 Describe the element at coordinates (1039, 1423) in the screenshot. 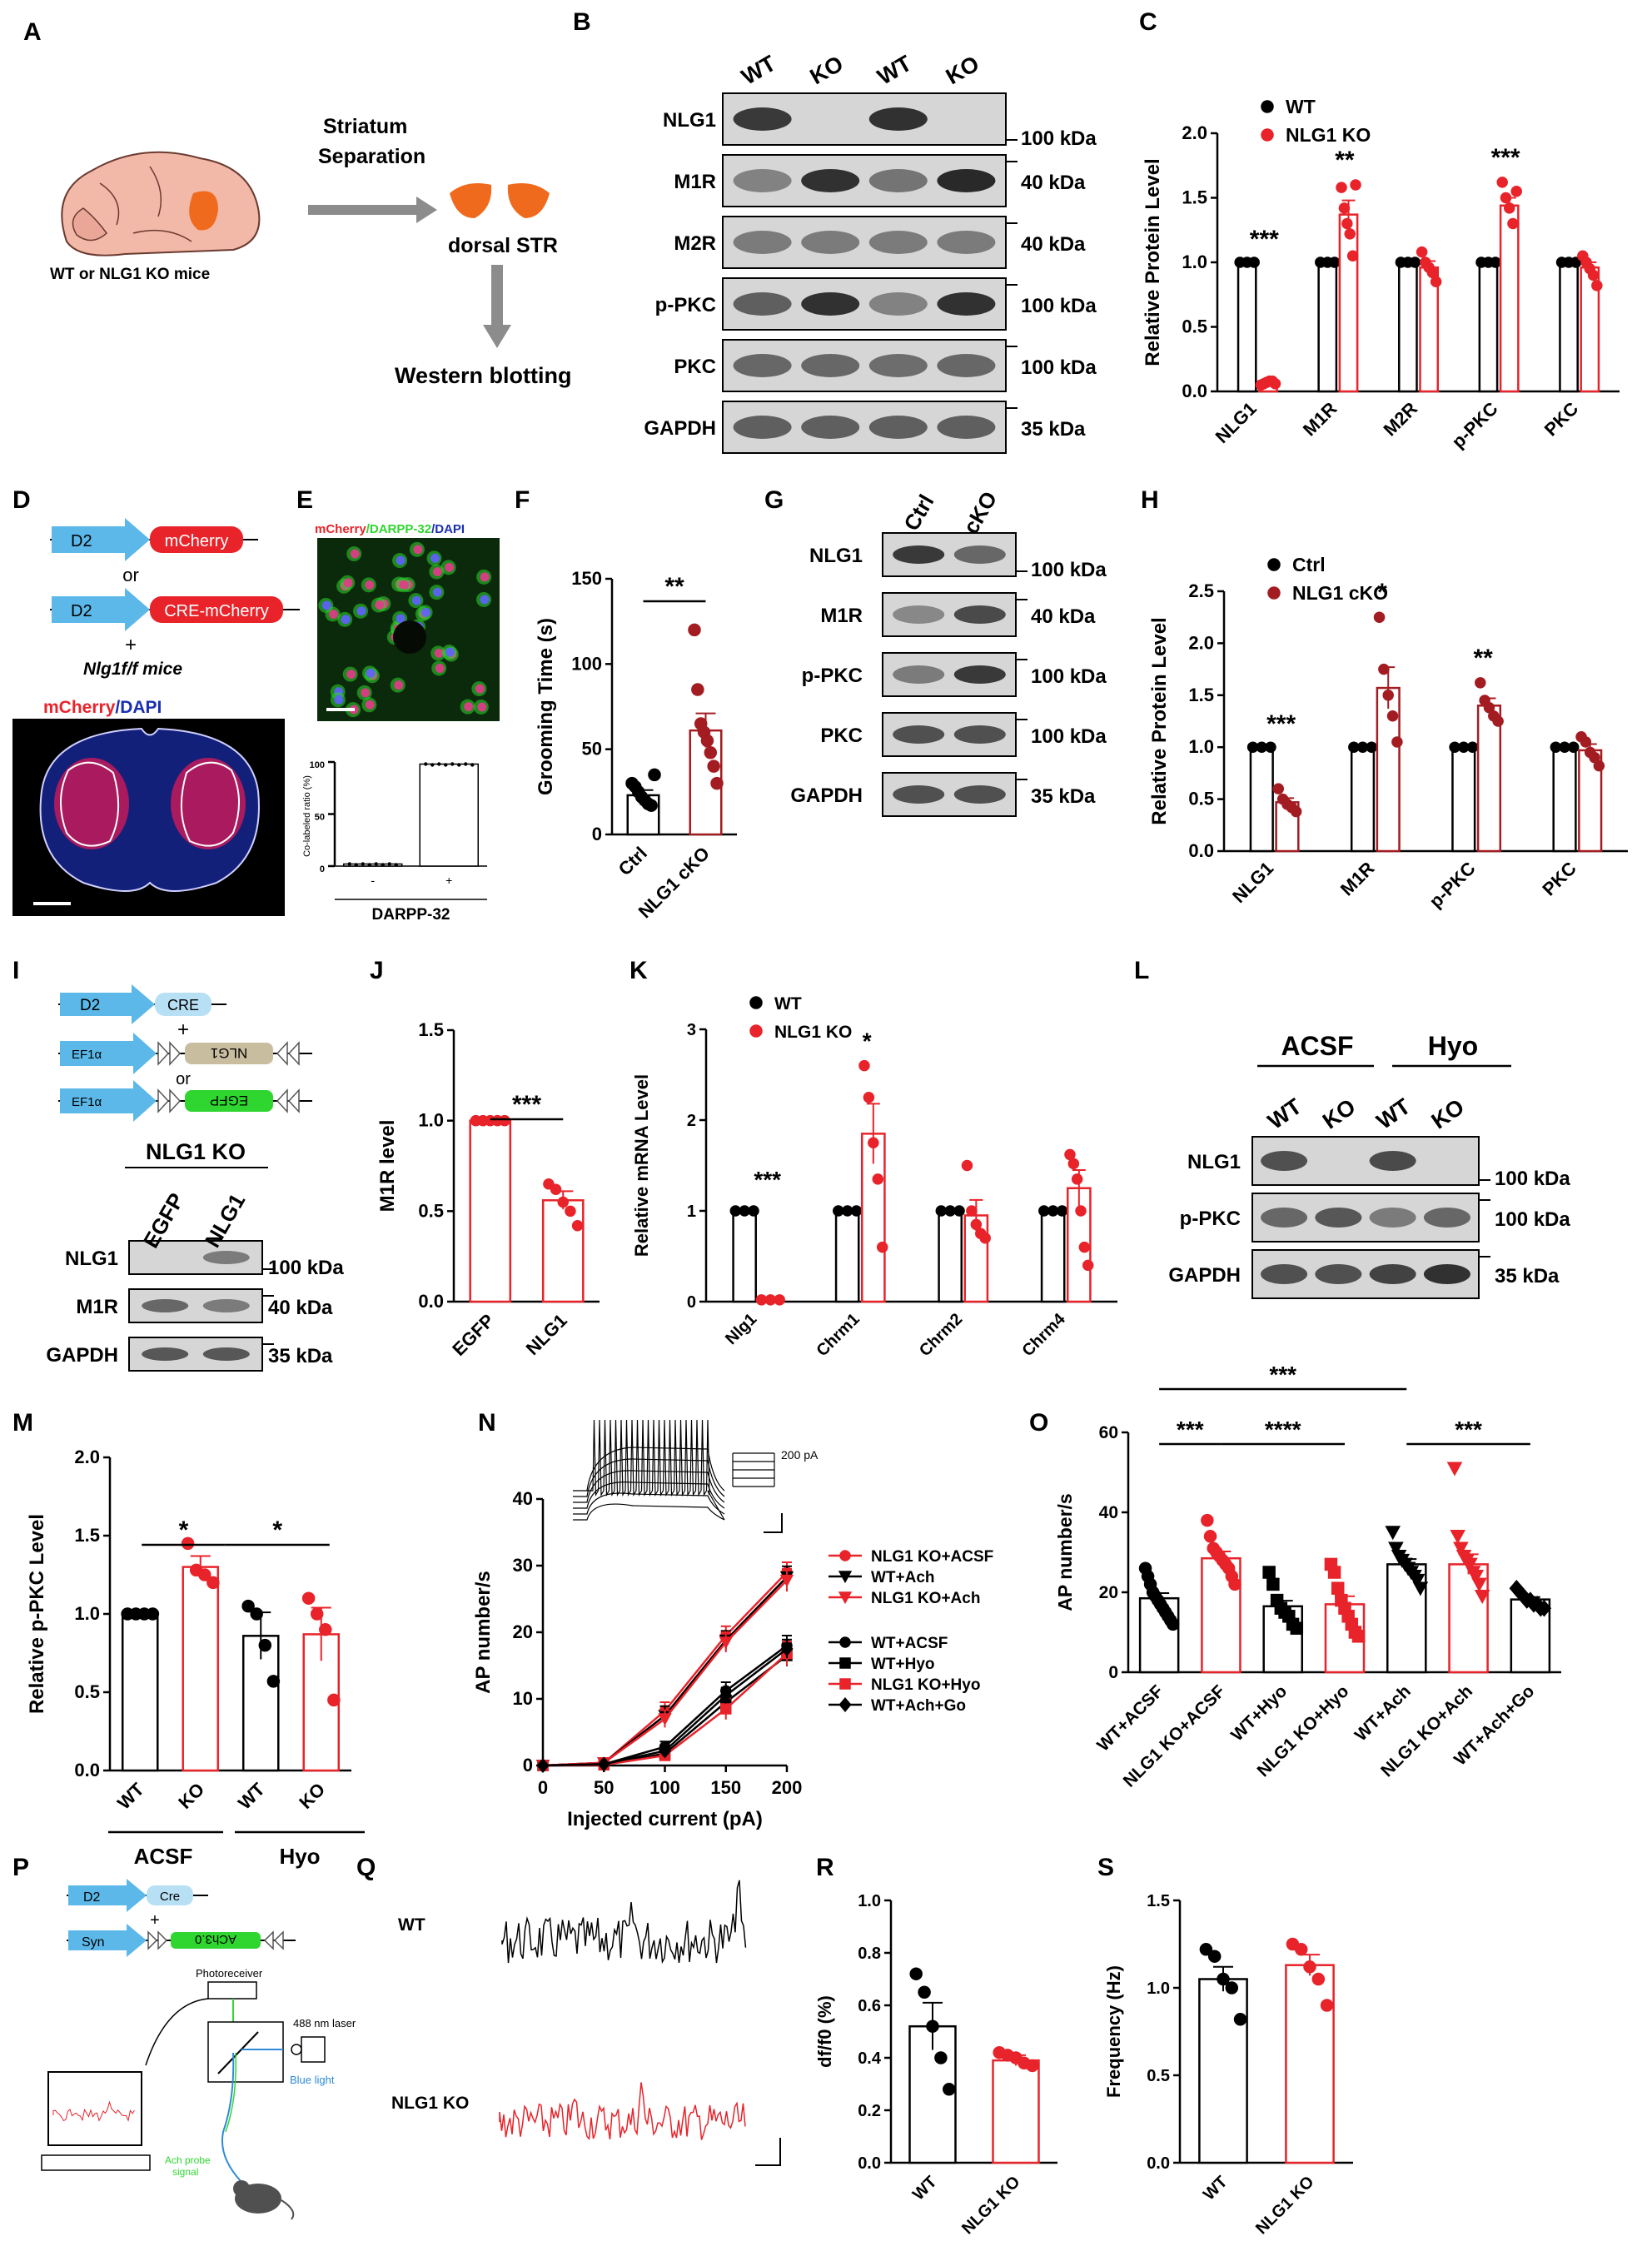

I see `panel-letter-o: O` at that location.